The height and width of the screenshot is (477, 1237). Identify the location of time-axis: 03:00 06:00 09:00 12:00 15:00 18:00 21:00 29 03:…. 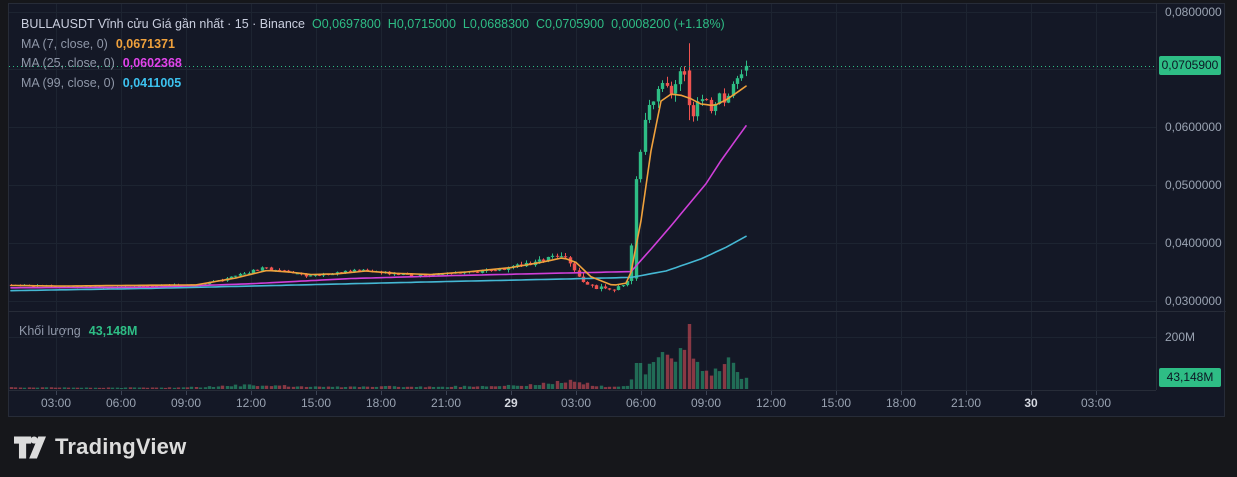
(582, 403).